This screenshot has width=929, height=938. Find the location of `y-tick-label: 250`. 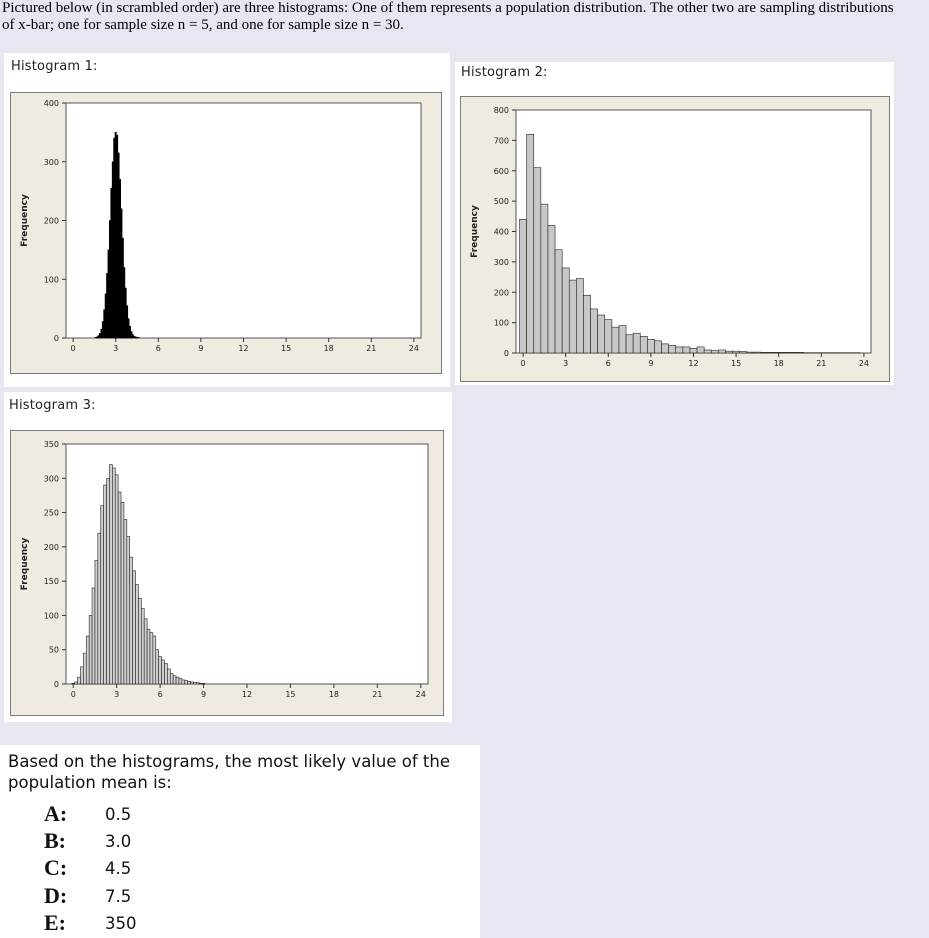

y-tick-label: 250 is located at coordinates (51, 513).